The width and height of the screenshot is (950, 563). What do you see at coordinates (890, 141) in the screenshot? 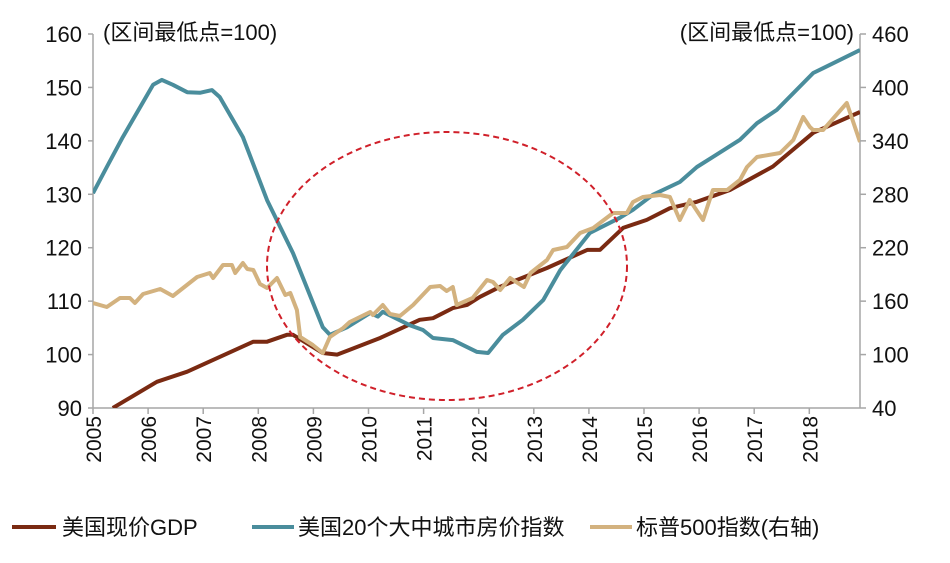
I see `right-y-tick-label: 340` at bounding box center [890, 141].